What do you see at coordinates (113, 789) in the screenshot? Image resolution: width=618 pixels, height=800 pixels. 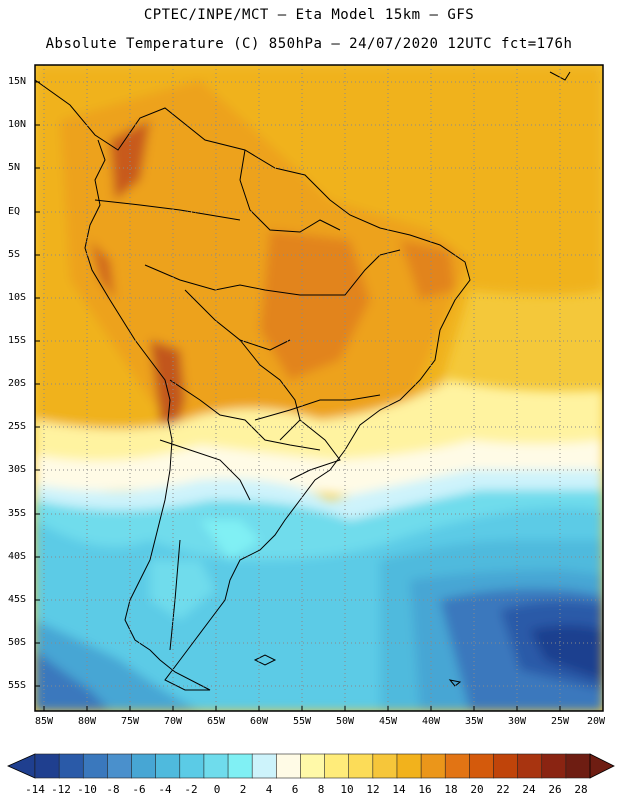 I see `colorbar-label: -8` at bounding box center [113, 789].